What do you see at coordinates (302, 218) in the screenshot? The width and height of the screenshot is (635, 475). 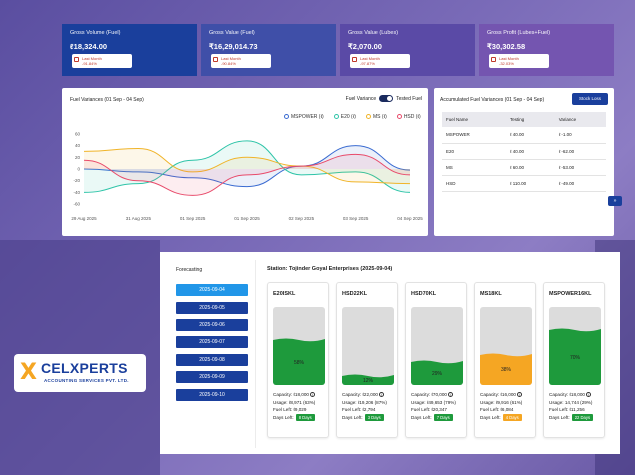 I see `x-tick-label: 02 Sep 2025` at bounding box center [302, 218].